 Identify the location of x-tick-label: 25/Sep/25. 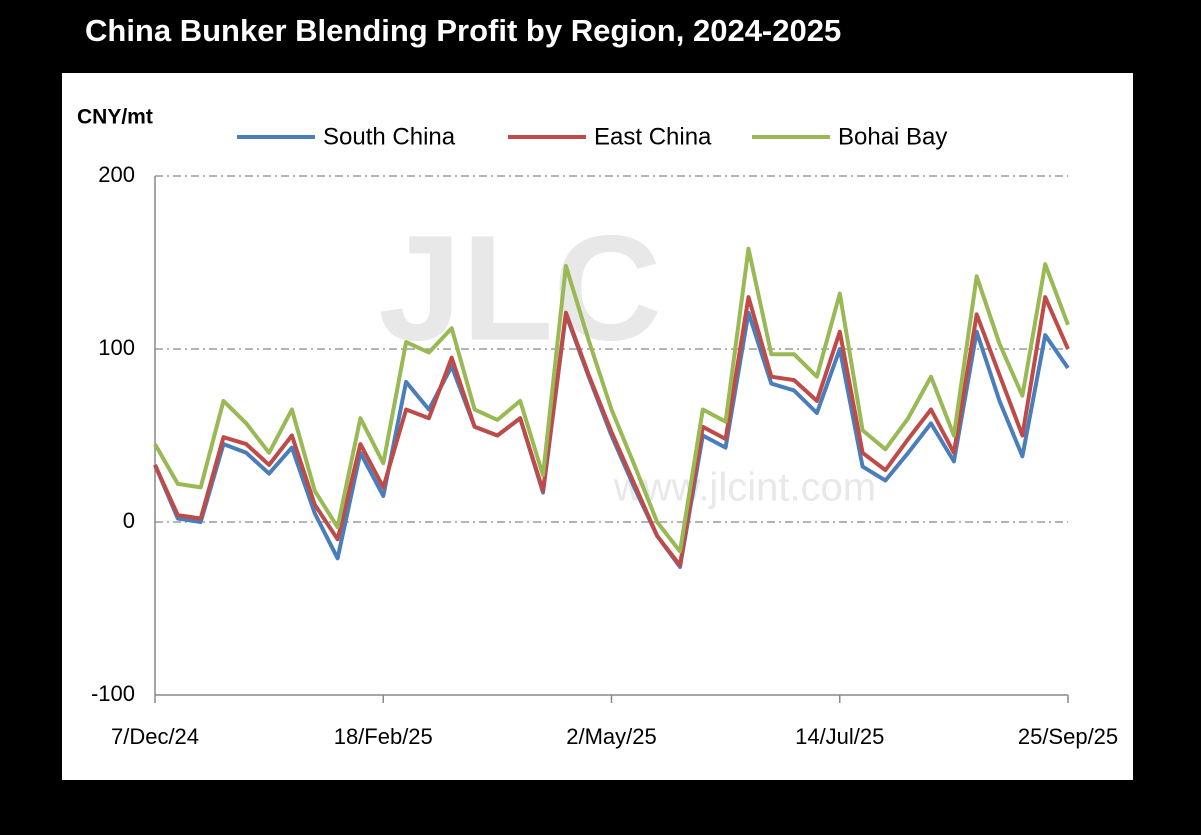
(1068, 736).